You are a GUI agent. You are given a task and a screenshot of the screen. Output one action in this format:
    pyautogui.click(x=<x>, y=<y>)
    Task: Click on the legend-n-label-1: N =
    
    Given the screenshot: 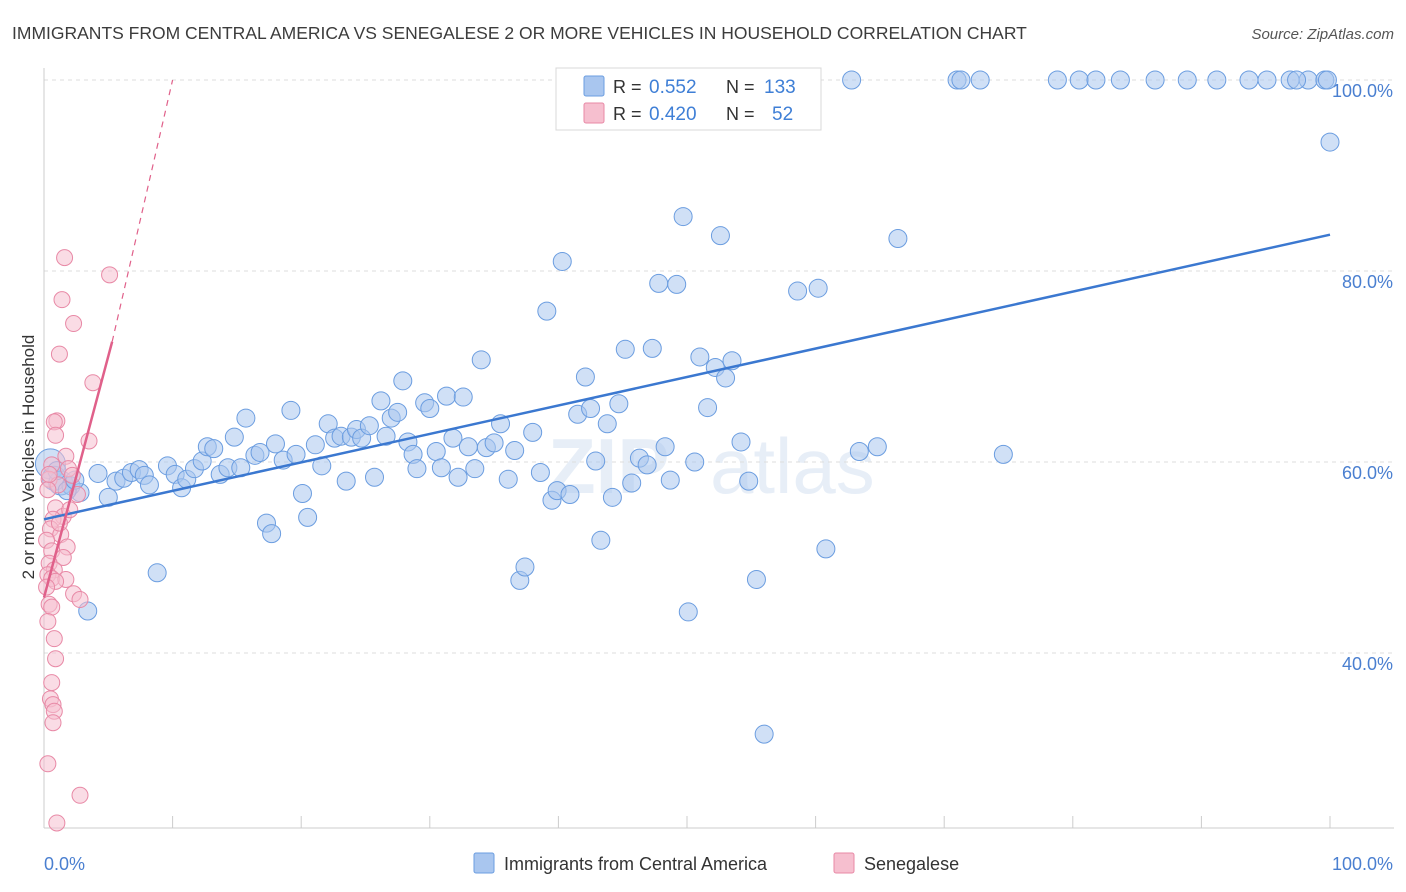 What is the action you would take?
    pyautogui.click(x=740, y=114)
    